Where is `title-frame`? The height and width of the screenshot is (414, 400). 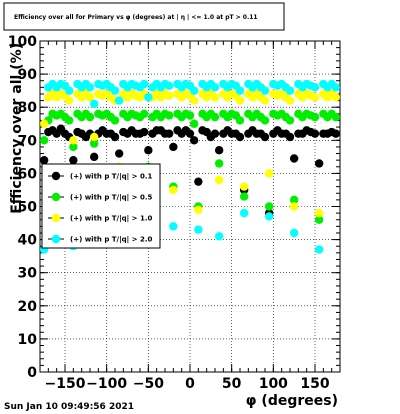
title-frame is located at coordinates (144, 16).